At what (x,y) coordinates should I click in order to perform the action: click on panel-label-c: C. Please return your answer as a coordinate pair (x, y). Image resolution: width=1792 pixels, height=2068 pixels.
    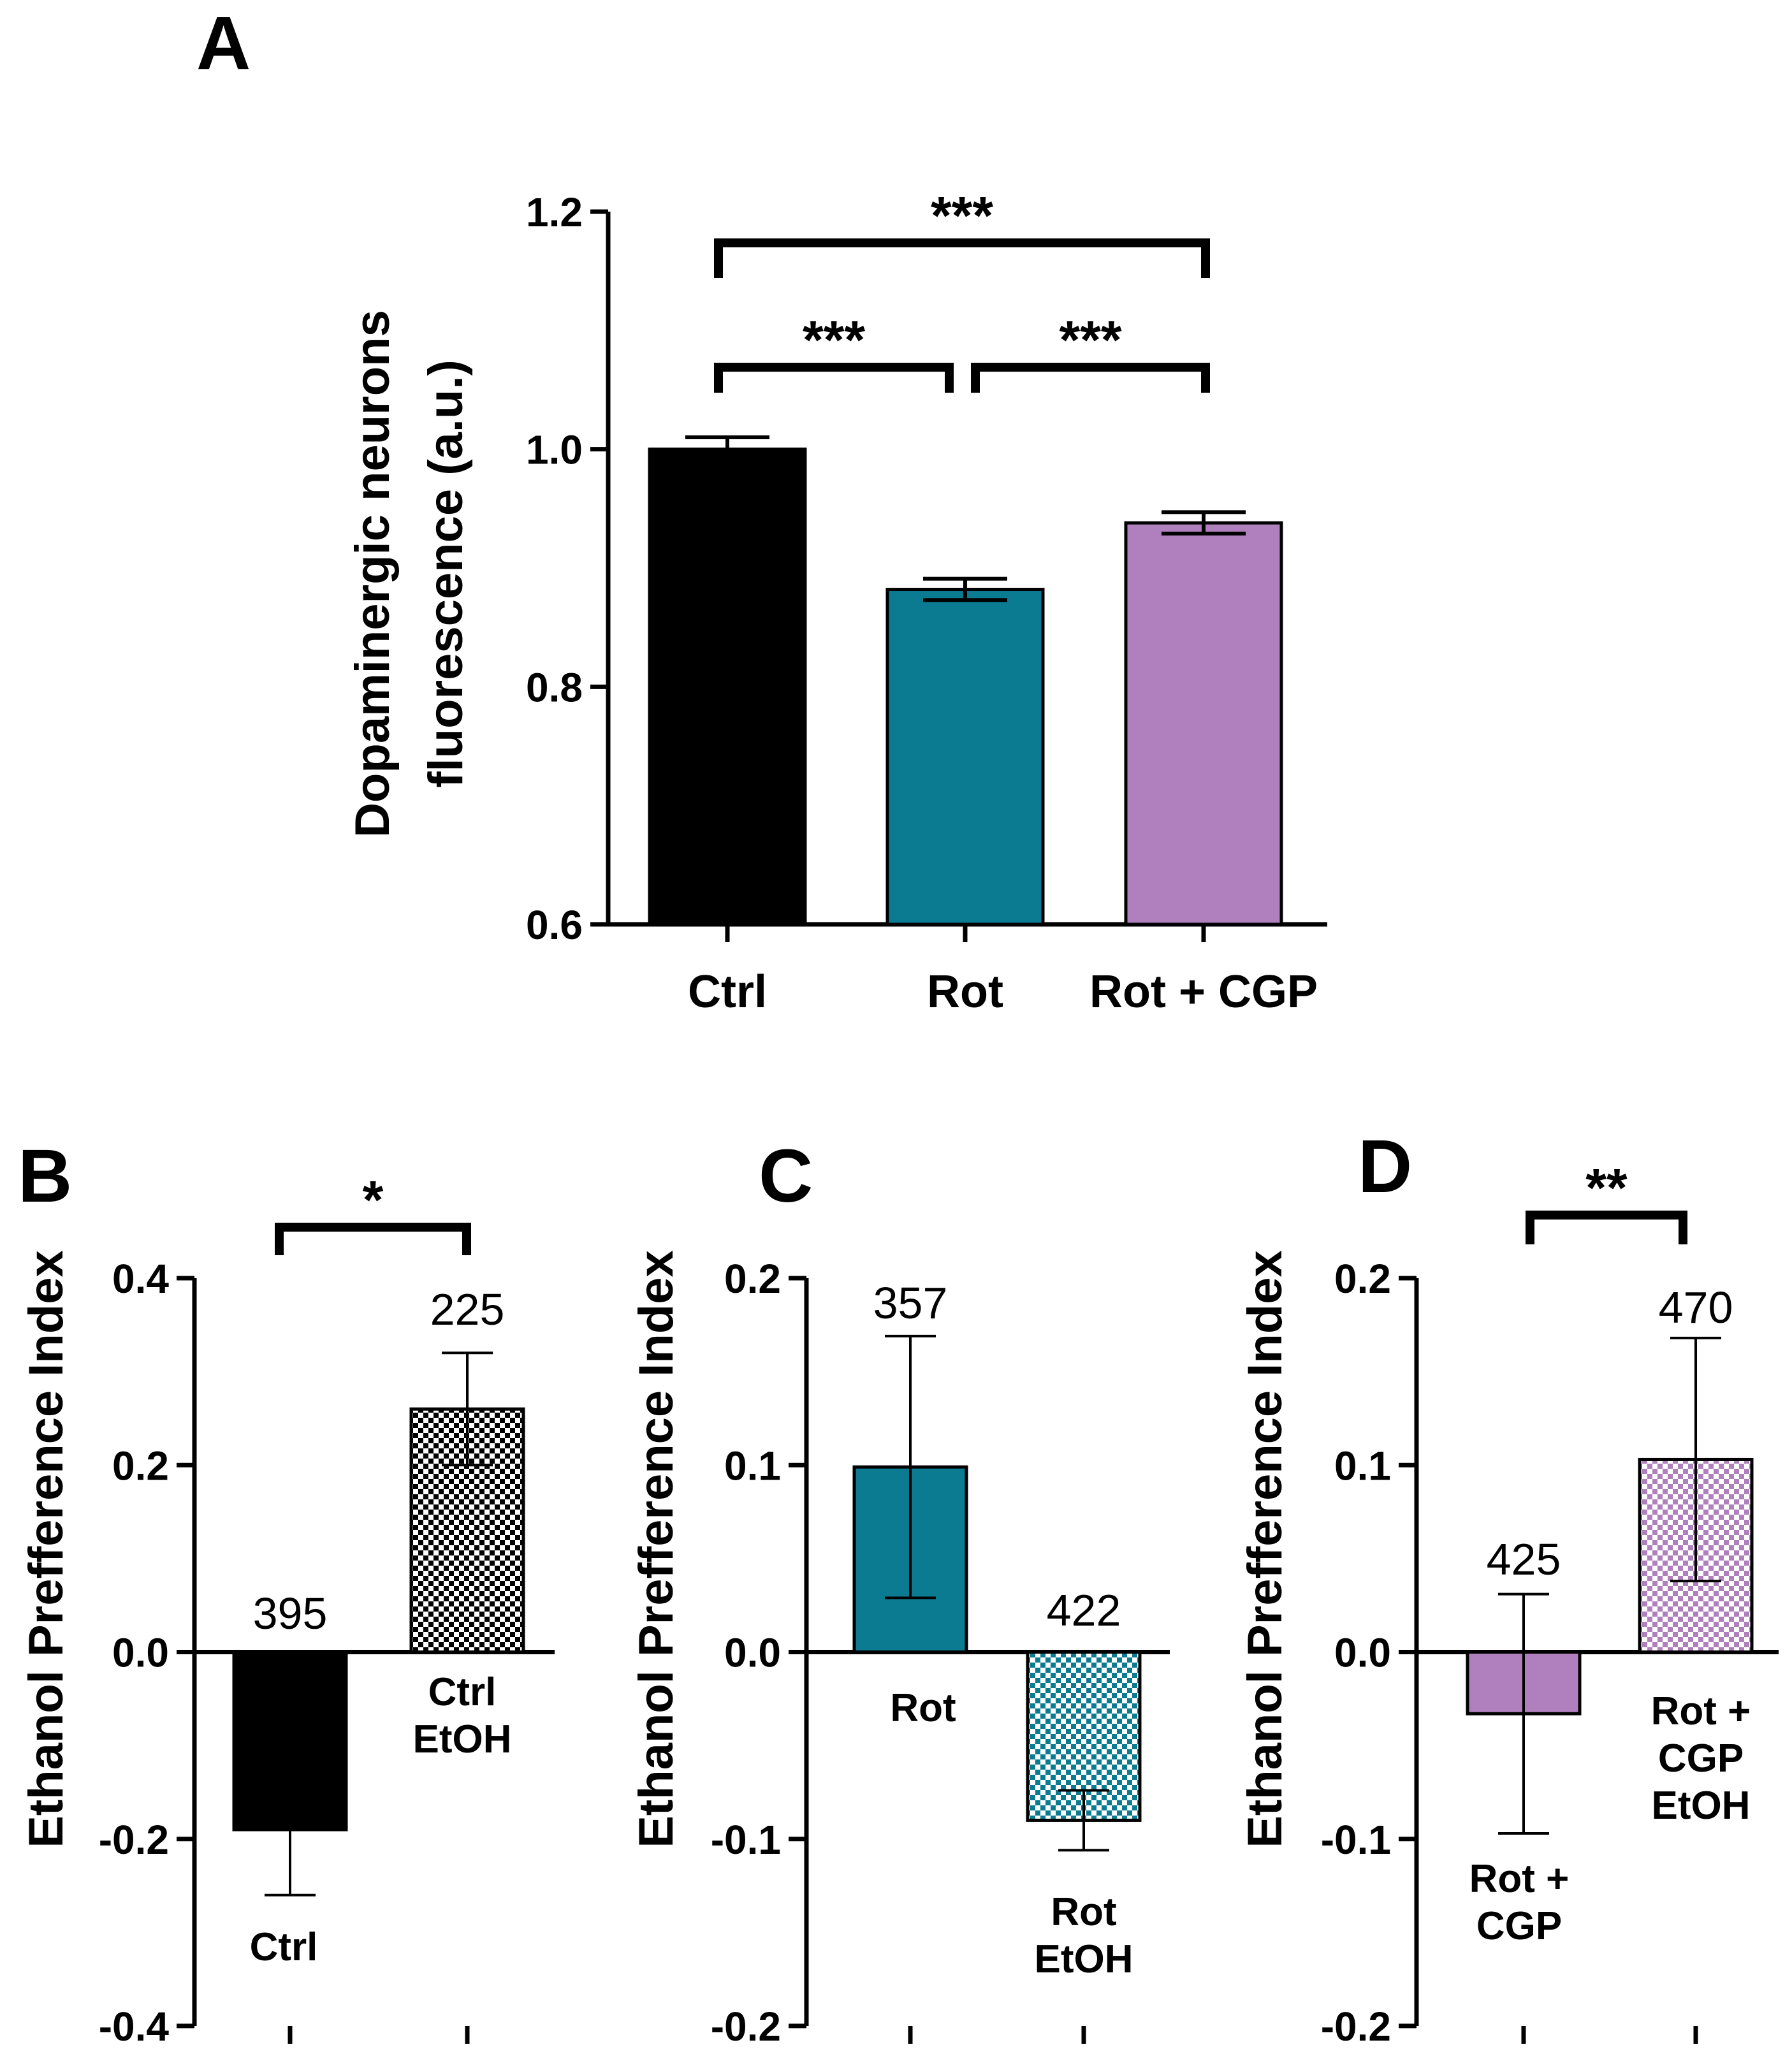
    Looking at the image, I should click on (786, 1176).